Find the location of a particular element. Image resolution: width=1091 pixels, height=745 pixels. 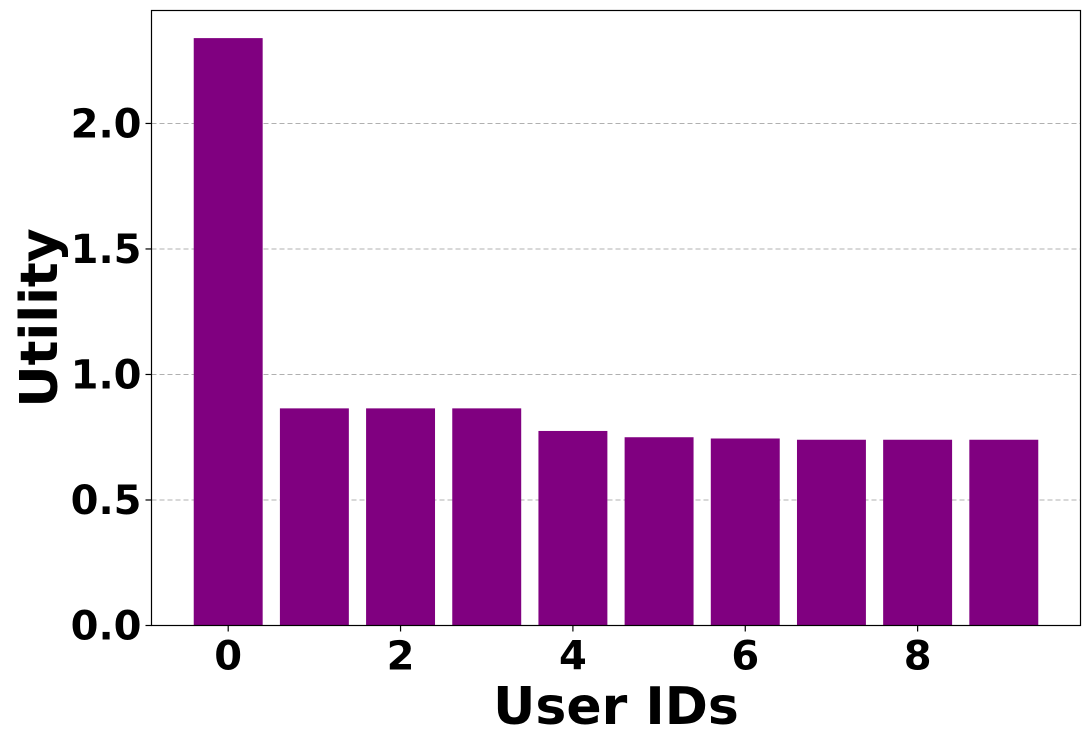

y-axis-label: Utility is located at coordinates (40, 317).